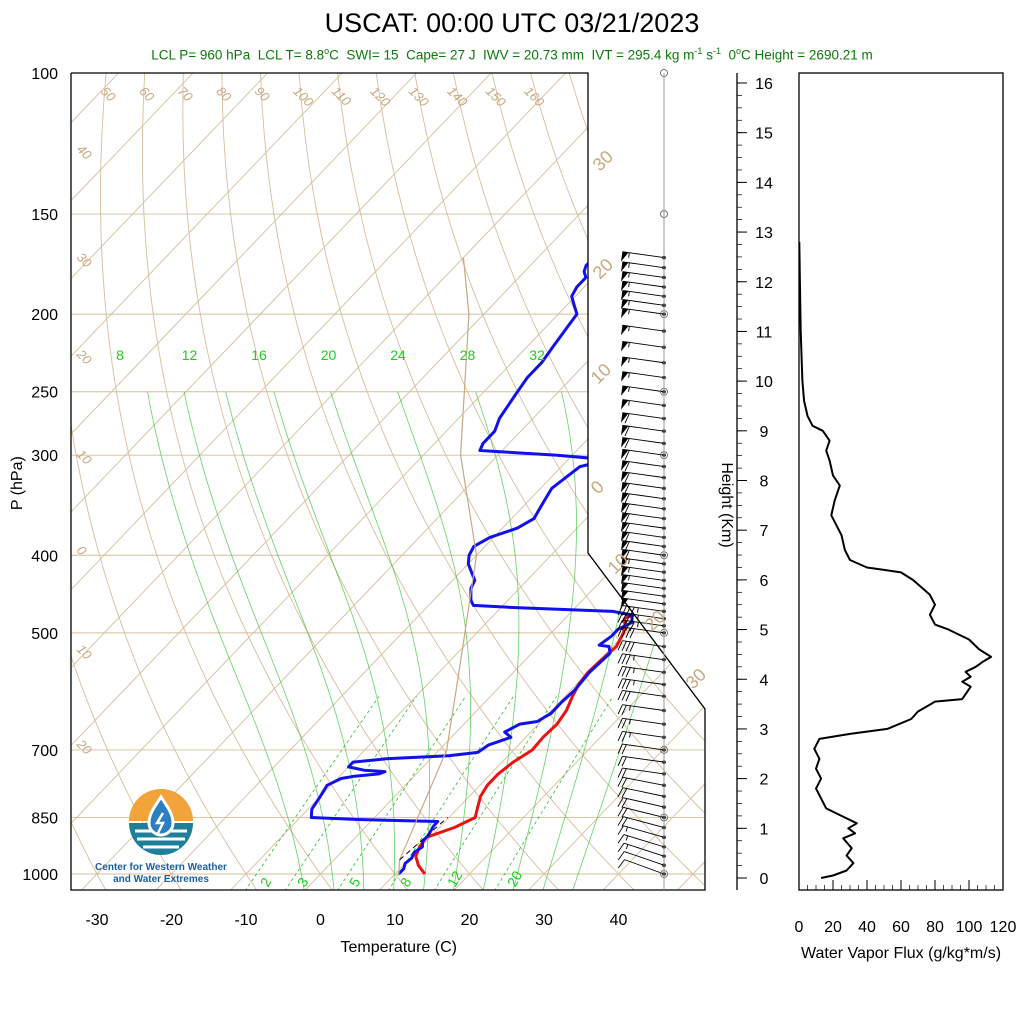 This screenshot has width=1024, height=1024. What do you see at coordinates (84, 357) in the screenshot?
I see `dry-adiabat-label: 20` at bounding box center [84, 357].